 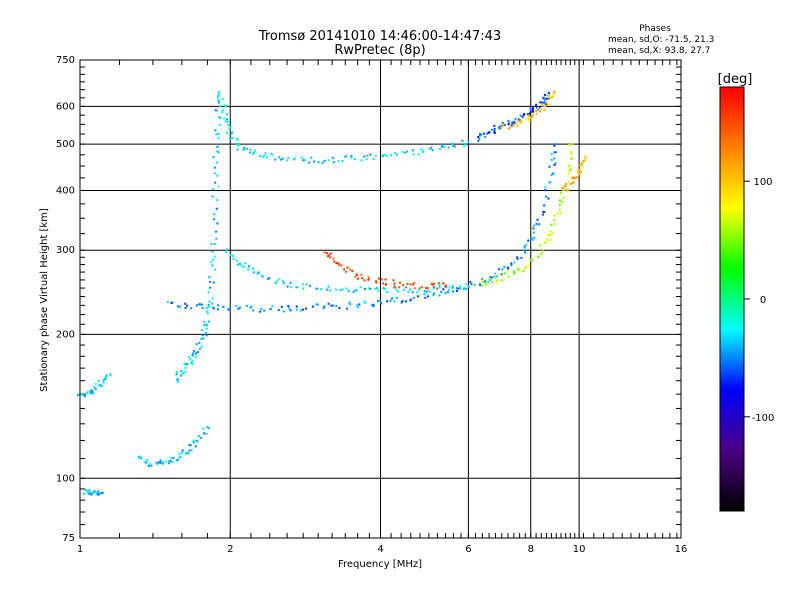 I want to click on y-tick-label: 100, so click(x=65, y=478).